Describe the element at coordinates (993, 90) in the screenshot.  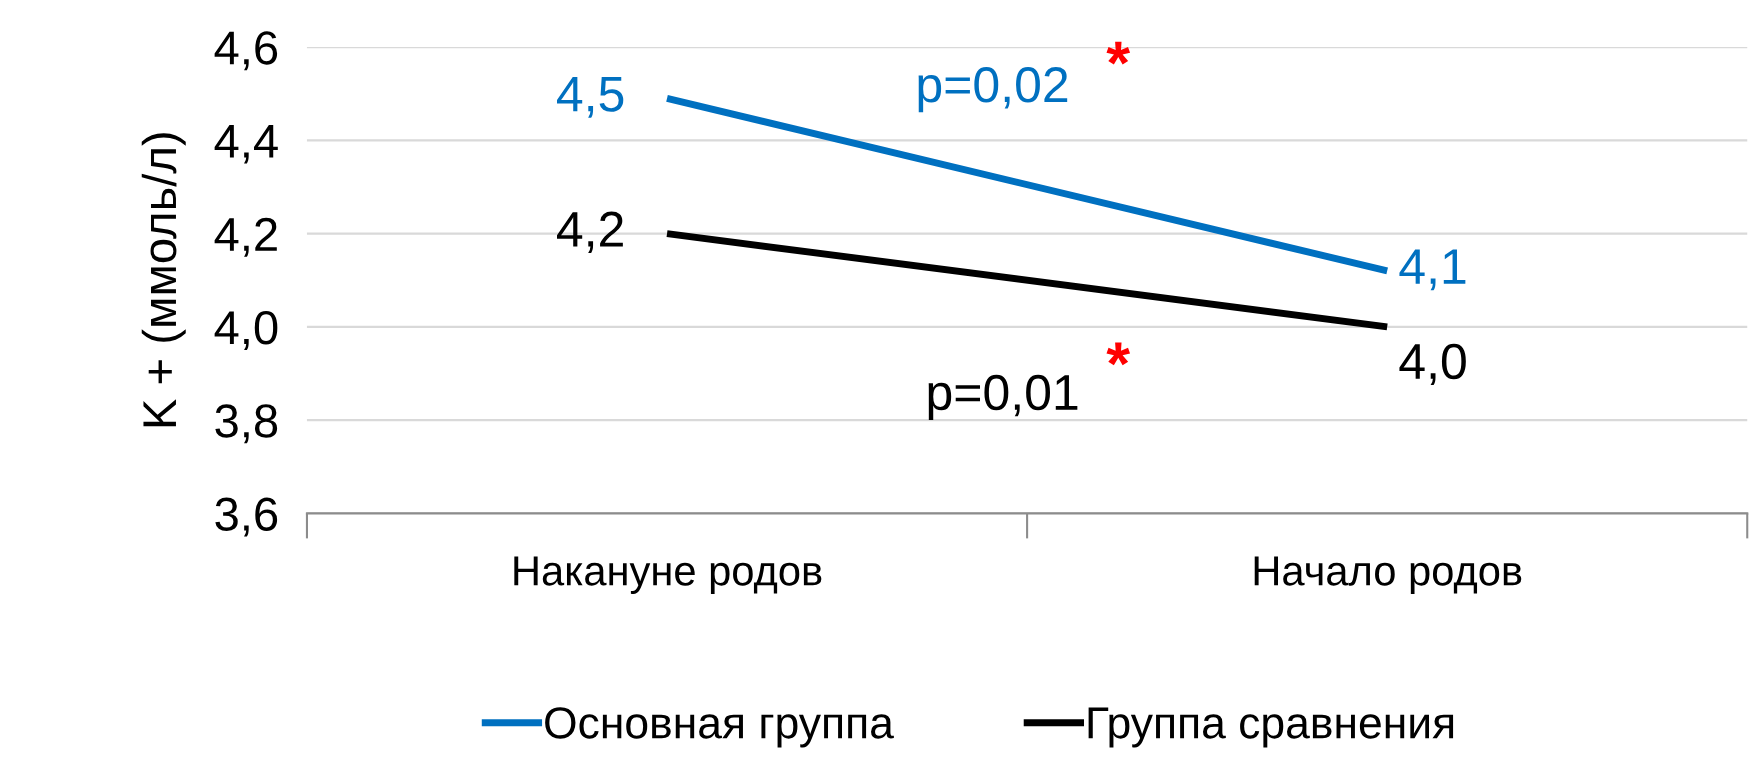
I see `annotation: p=0,02` at that location.